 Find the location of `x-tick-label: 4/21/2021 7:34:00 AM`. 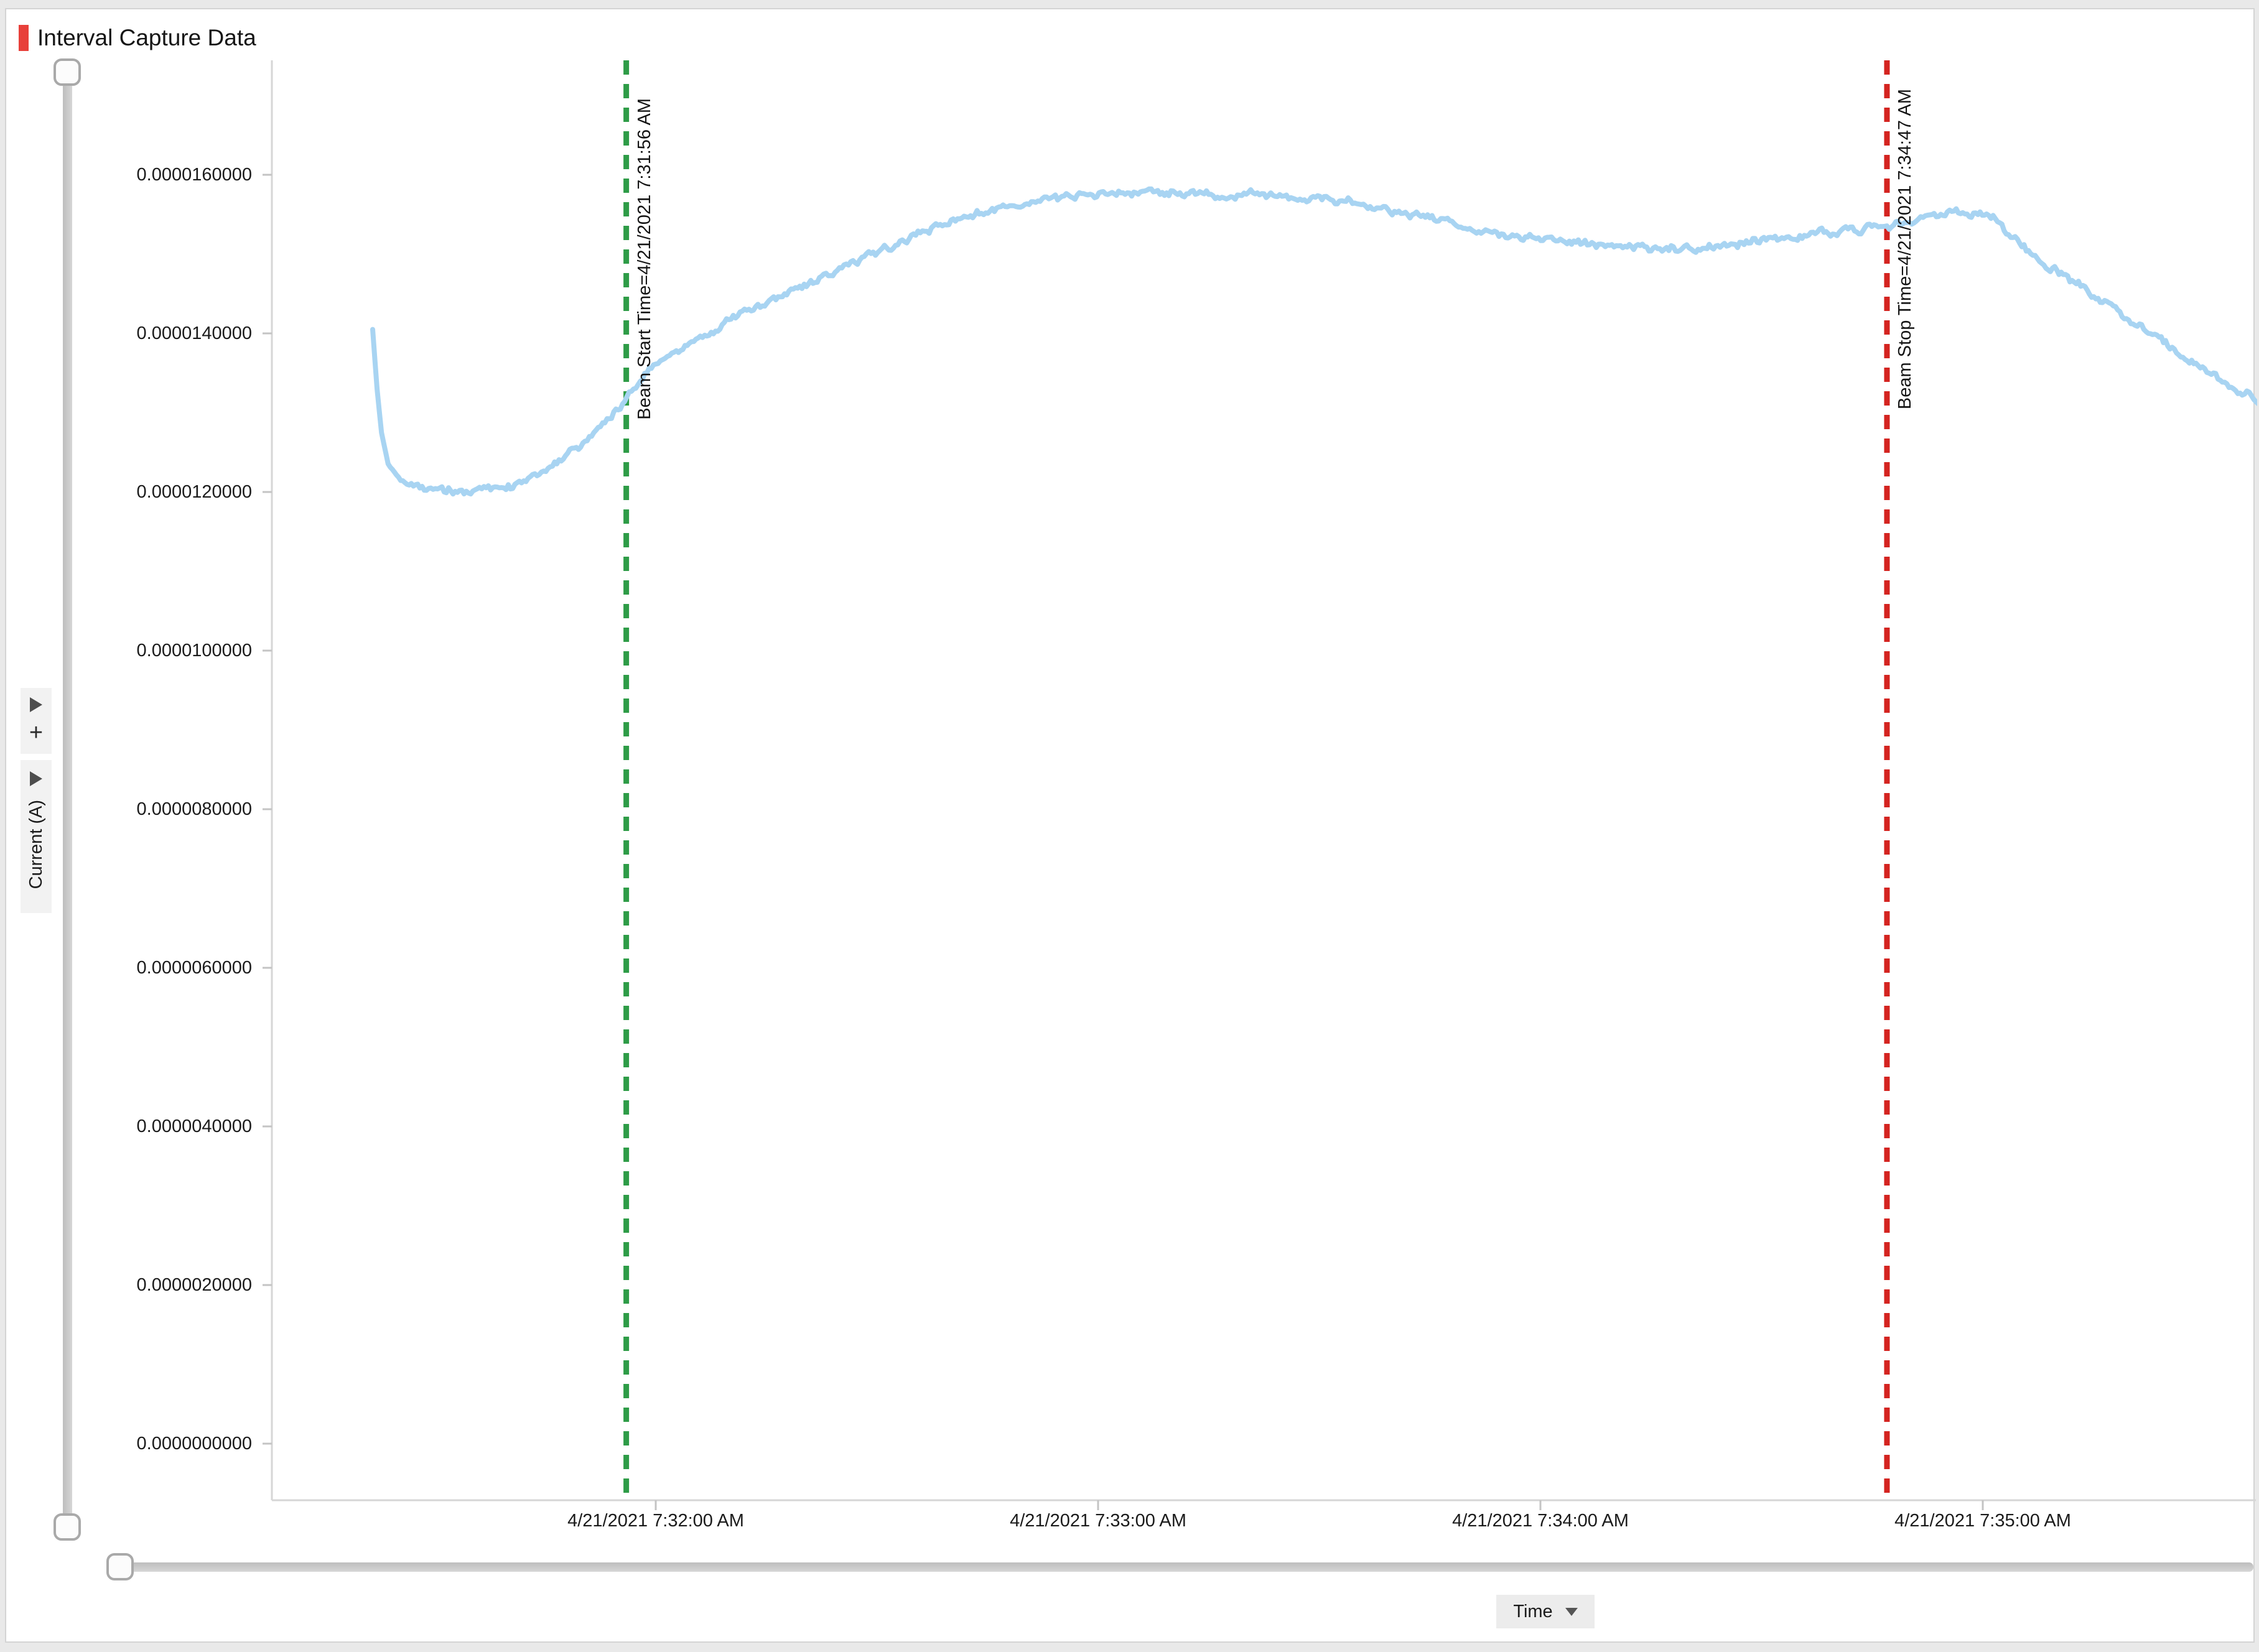

x-tick-label: 4/21/2021 7:34:00 AM is located at coordinates (1540, 1521).